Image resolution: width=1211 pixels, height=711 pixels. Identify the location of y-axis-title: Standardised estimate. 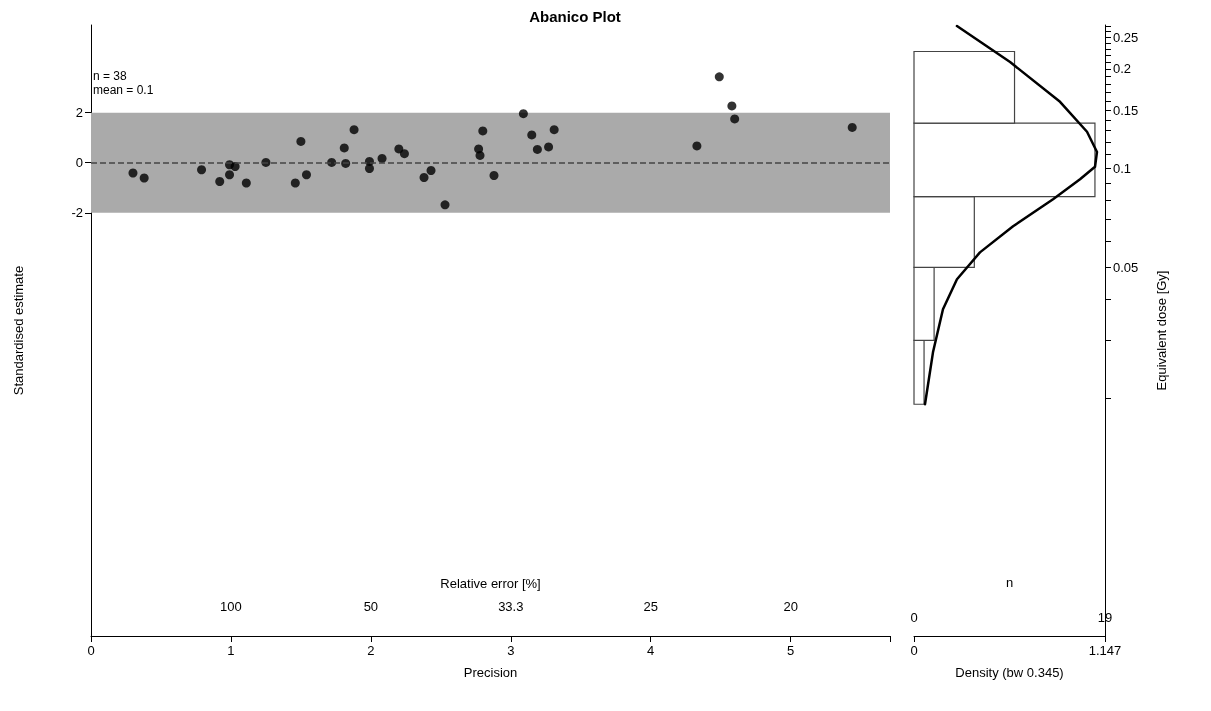
(18, 330).